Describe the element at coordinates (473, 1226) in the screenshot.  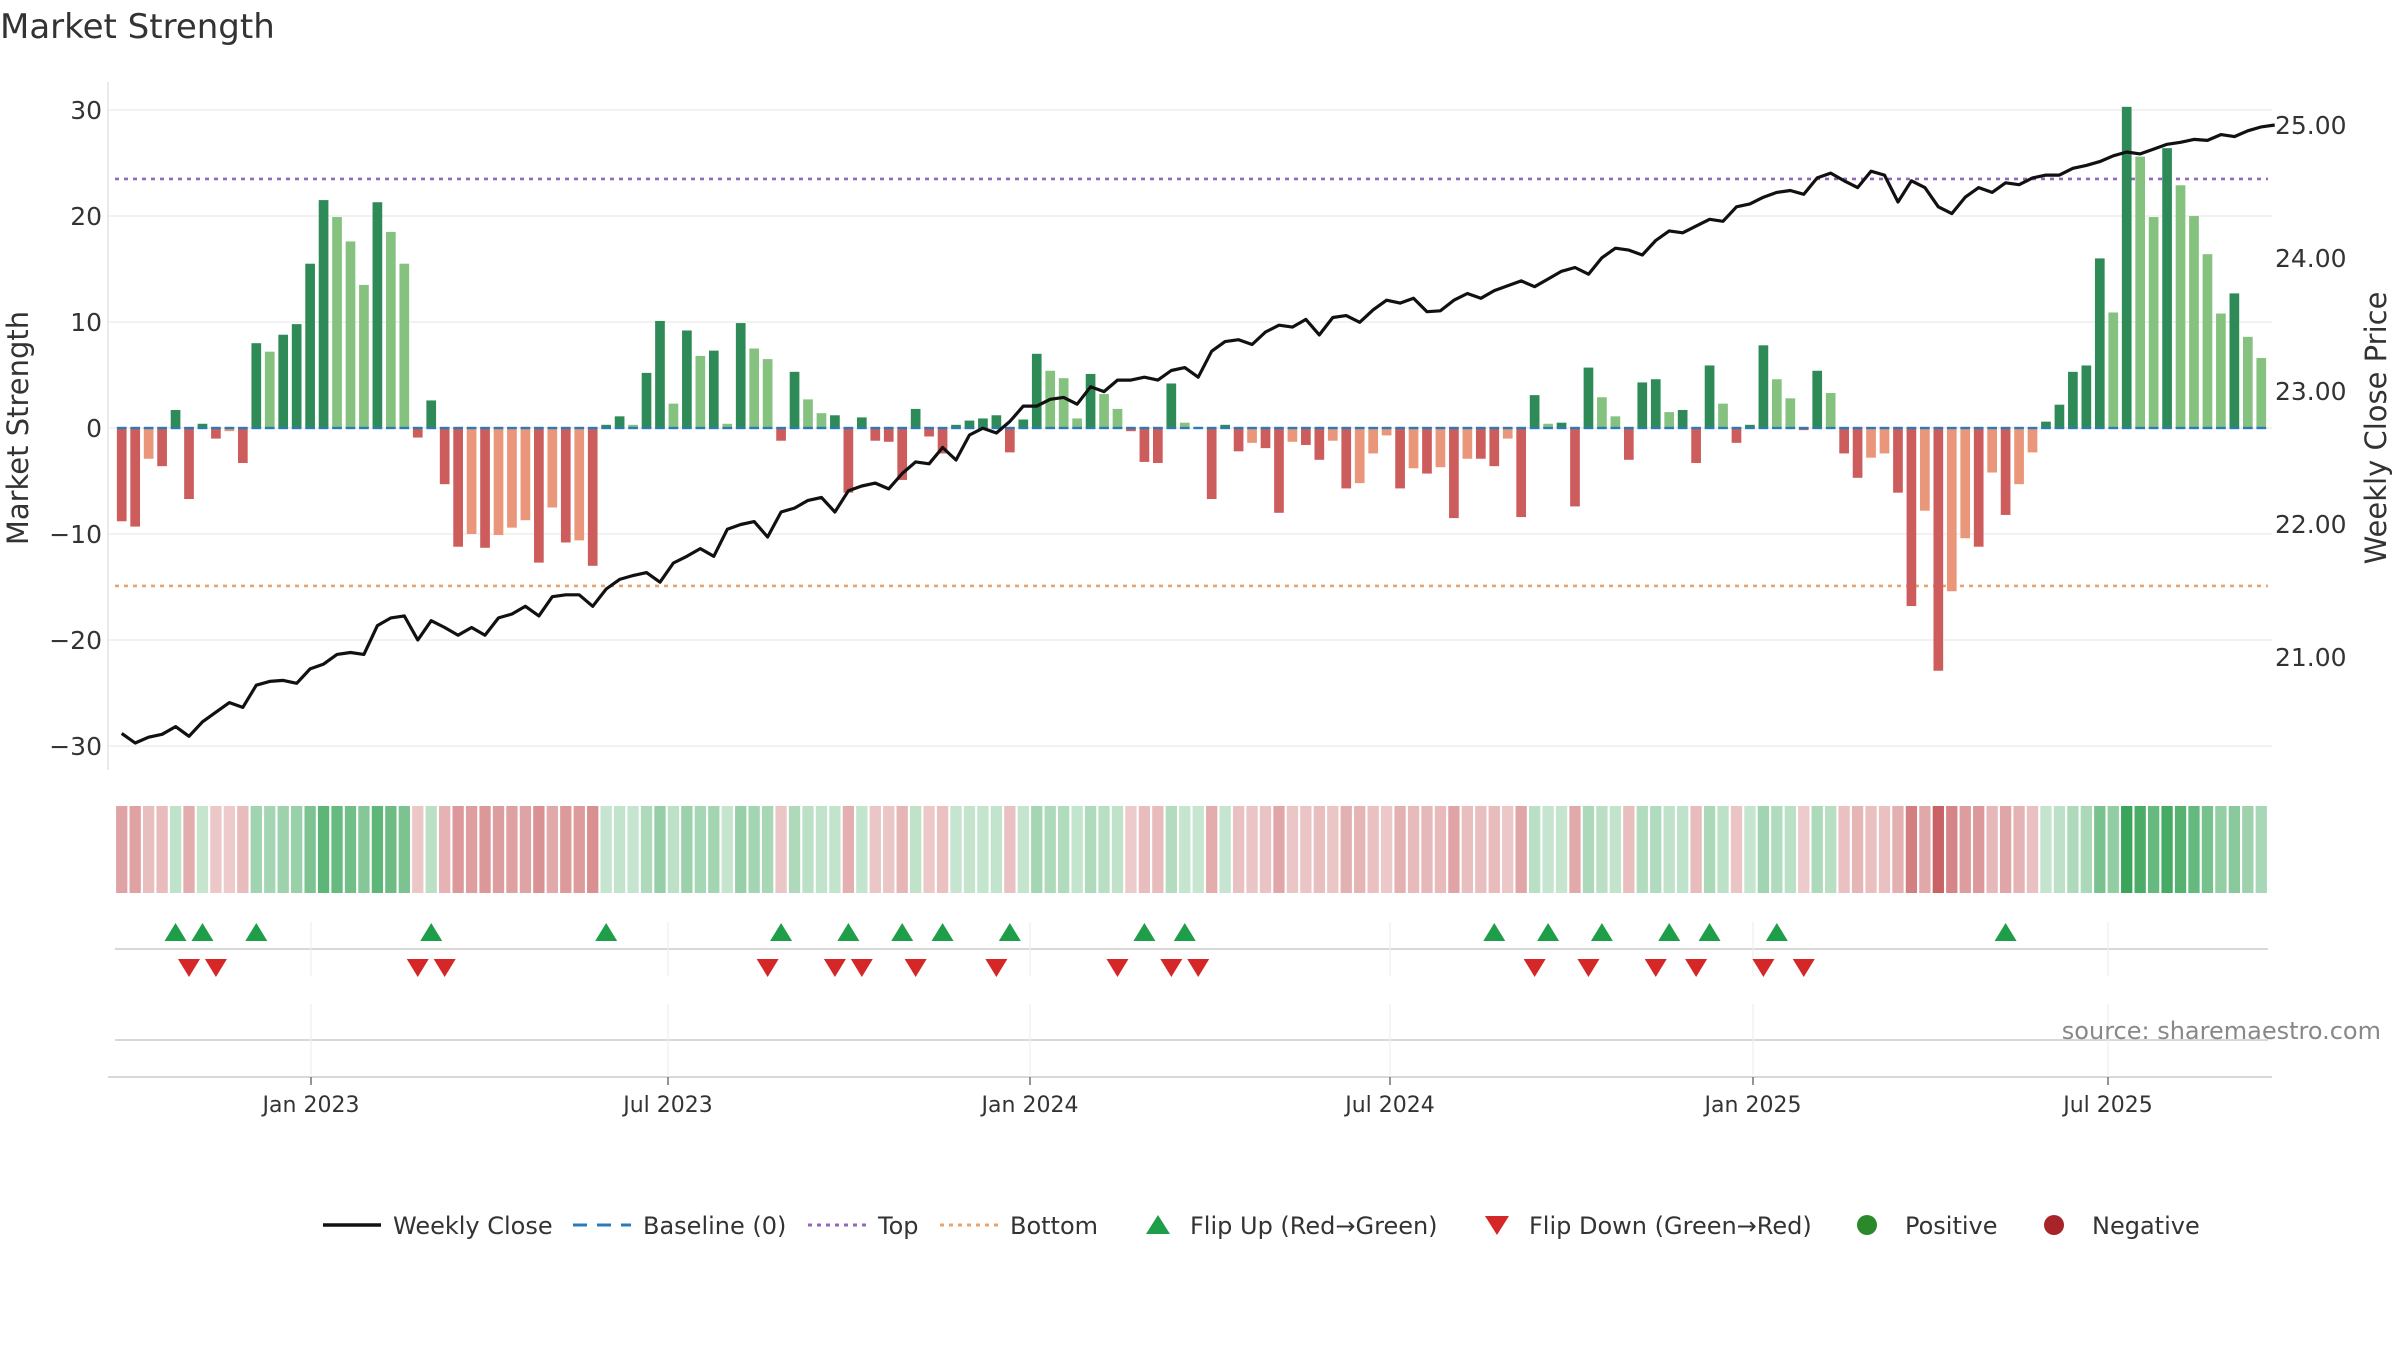
I see `legend-label-0: Weekly Close` at that location.